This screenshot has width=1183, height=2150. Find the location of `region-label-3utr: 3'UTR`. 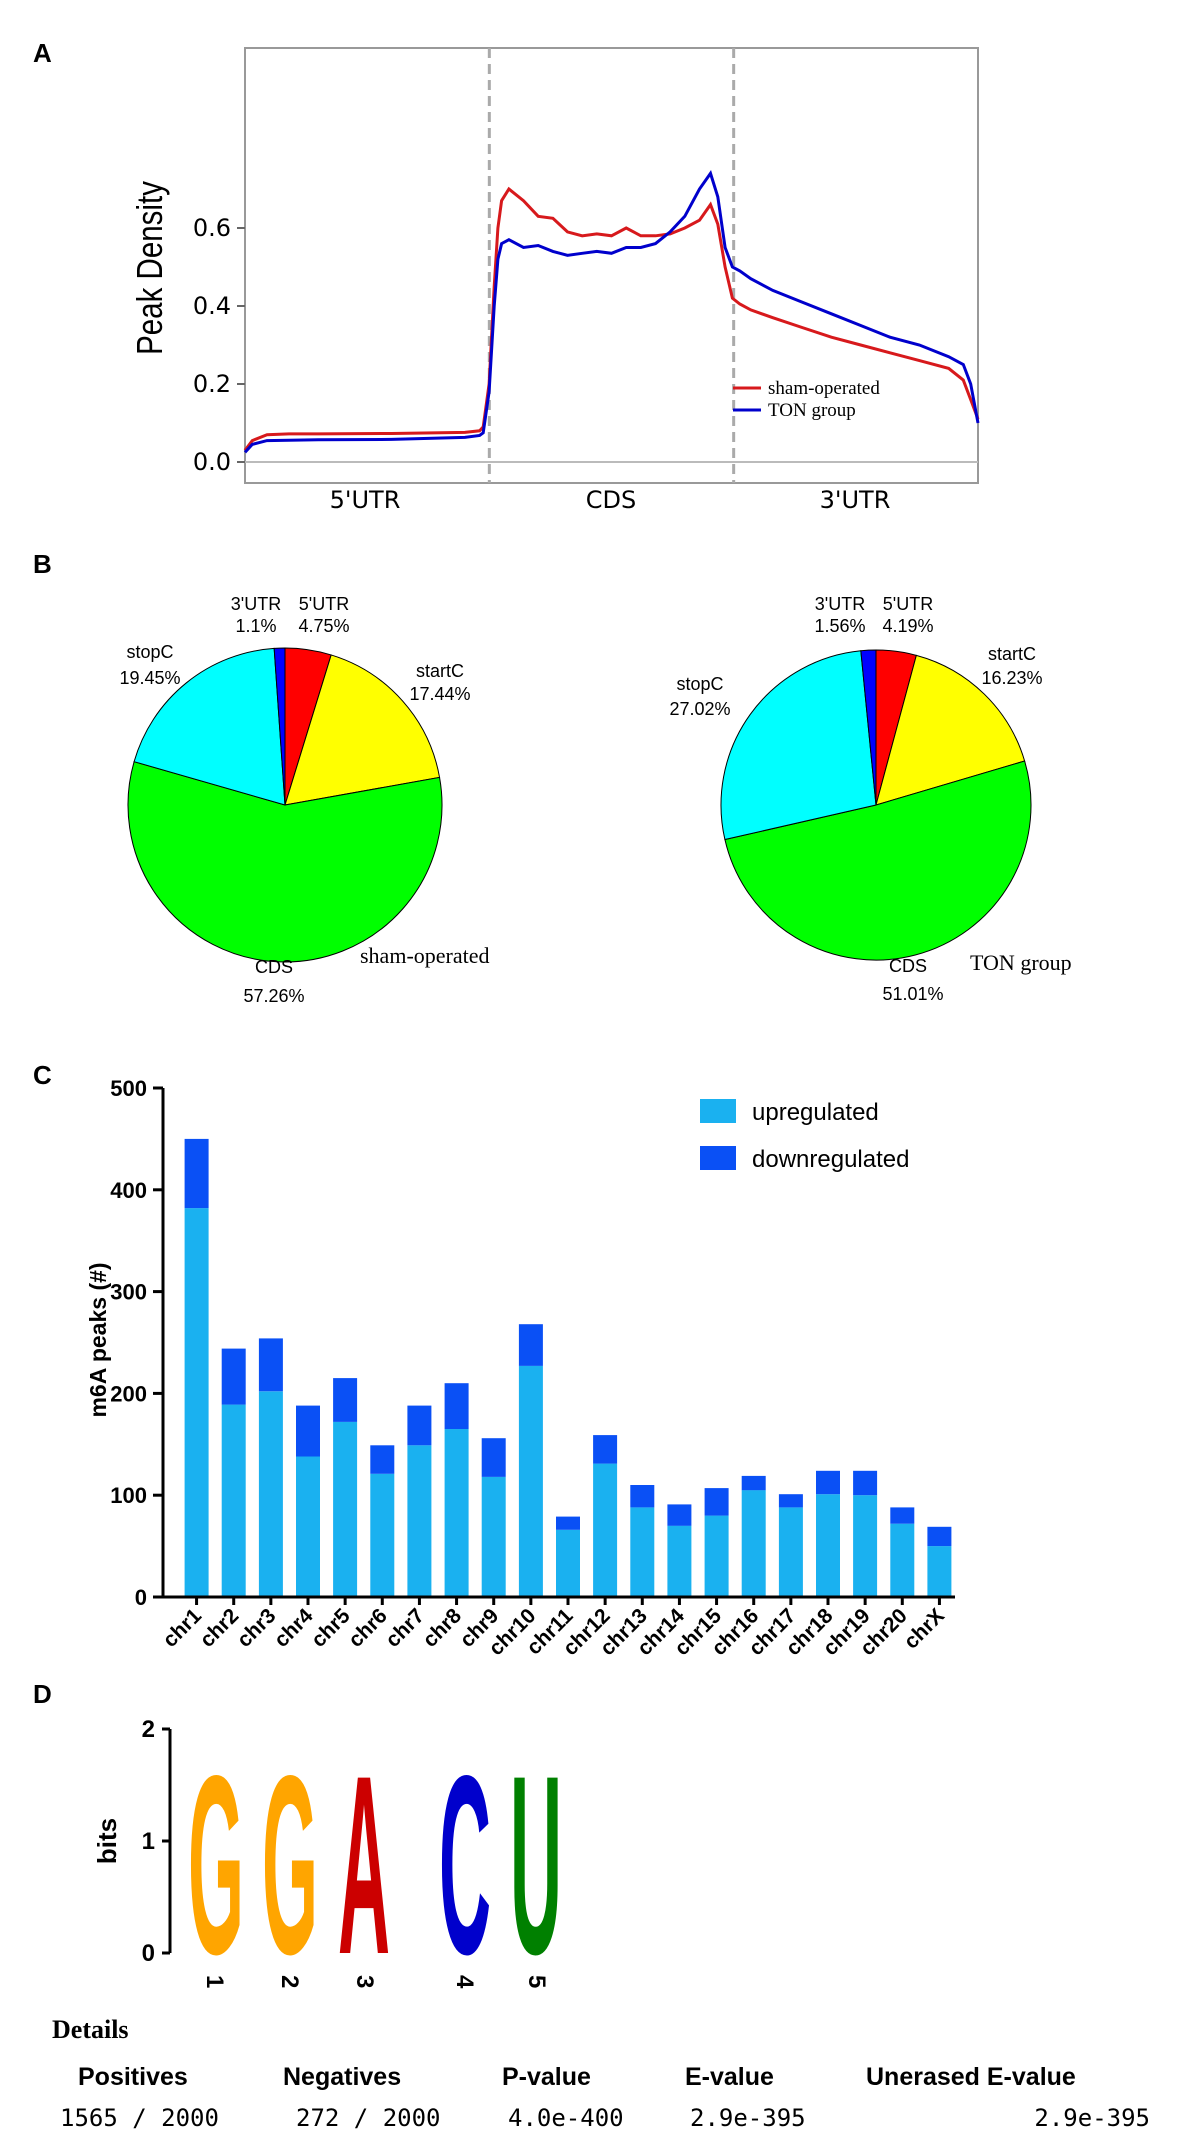

region-label-3utr: 3'UTR is located at coordinates (855, 500).